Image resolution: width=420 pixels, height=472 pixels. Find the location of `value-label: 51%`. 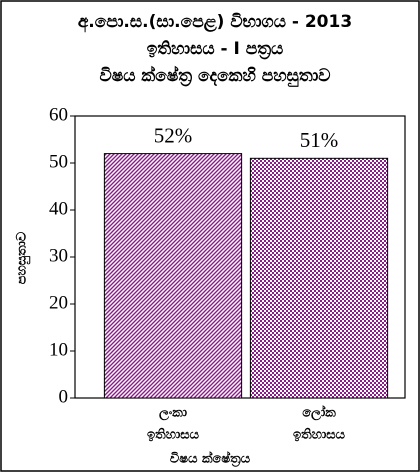

value-label: 51% is located at coordinates (319, 140).